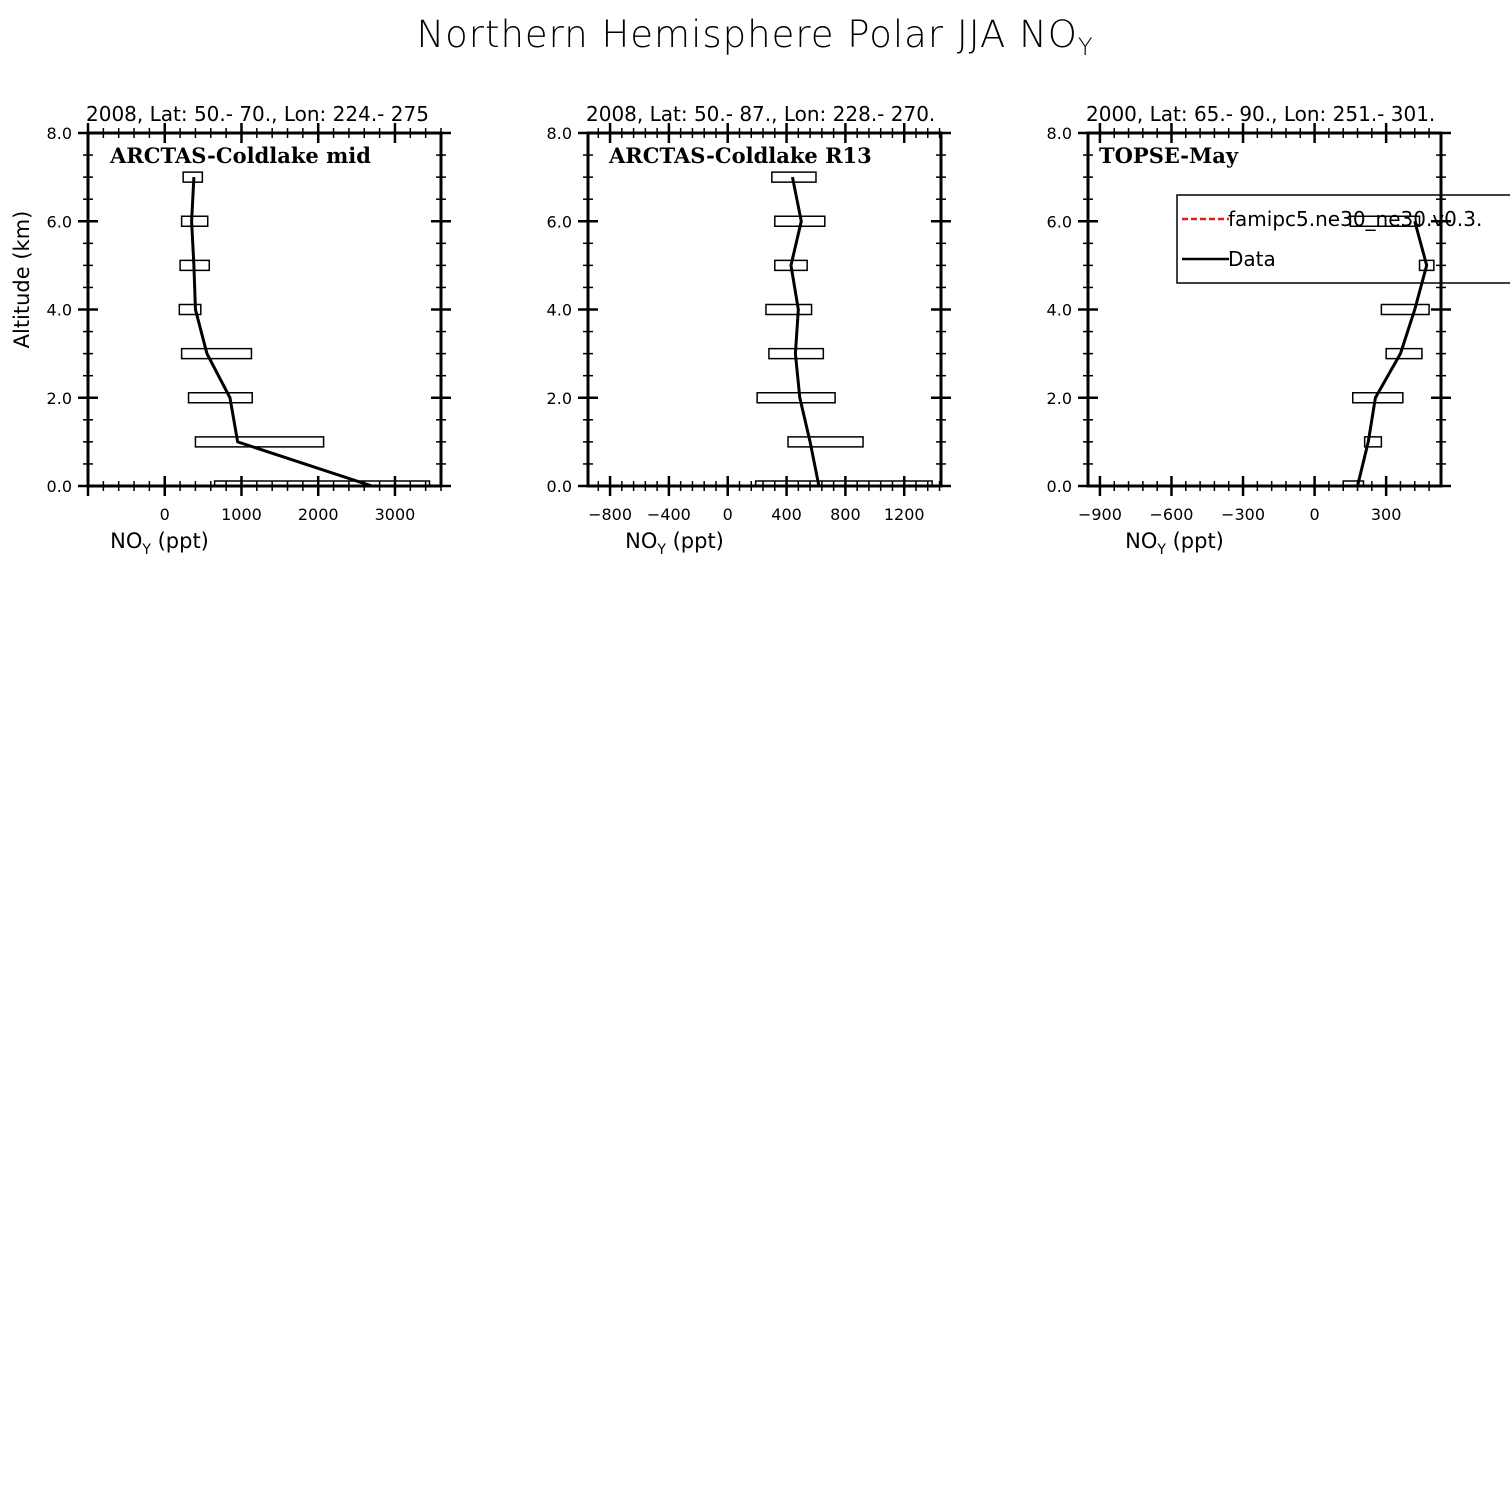  Describe the element at coordinates (241, 514) in the screenshot. I see `x-tick-label: 1000` at that location.